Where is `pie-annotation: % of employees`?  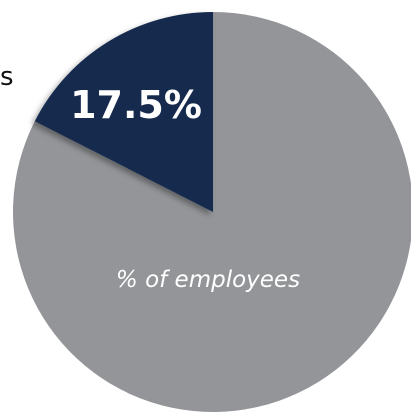 pie-annotation: % of employees is located at coordinates (208, 280).